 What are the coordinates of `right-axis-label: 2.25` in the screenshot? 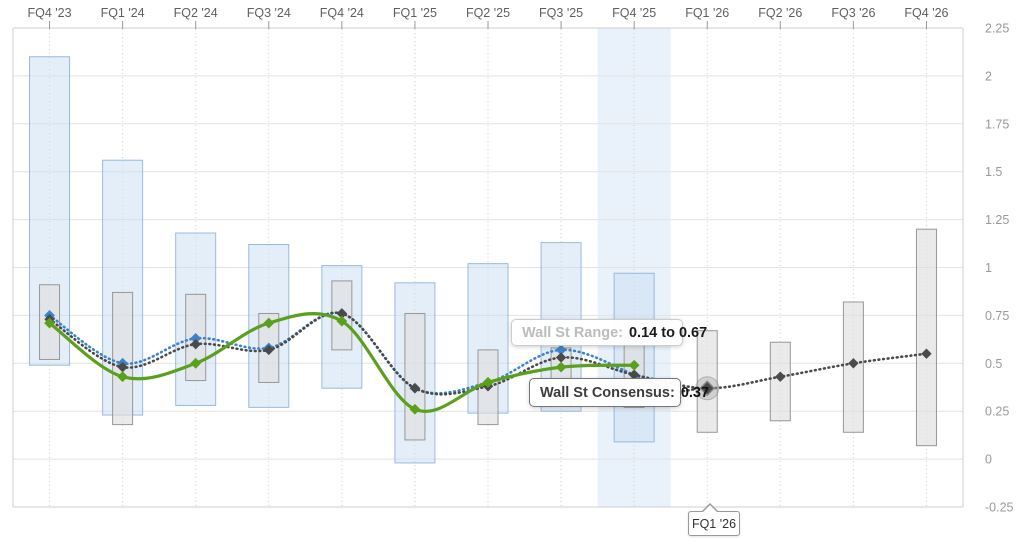 It's located at (997, 29).